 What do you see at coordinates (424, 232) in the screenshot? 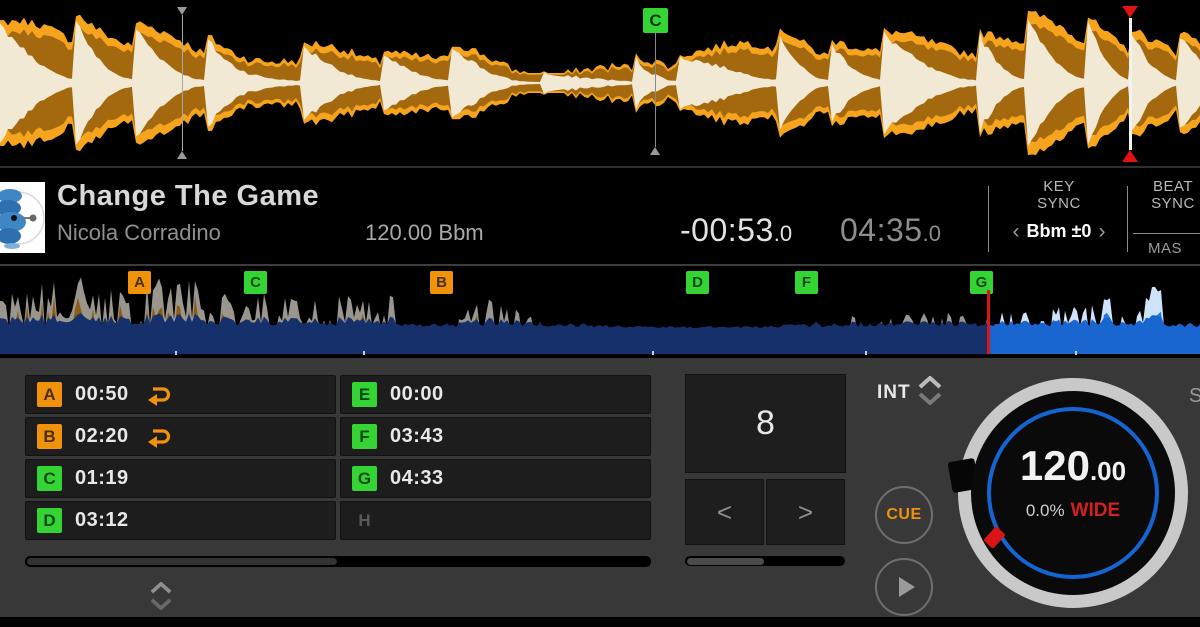
I see `track-bpm-key: 120.00 Bbm` at bounding box center [424, 232].